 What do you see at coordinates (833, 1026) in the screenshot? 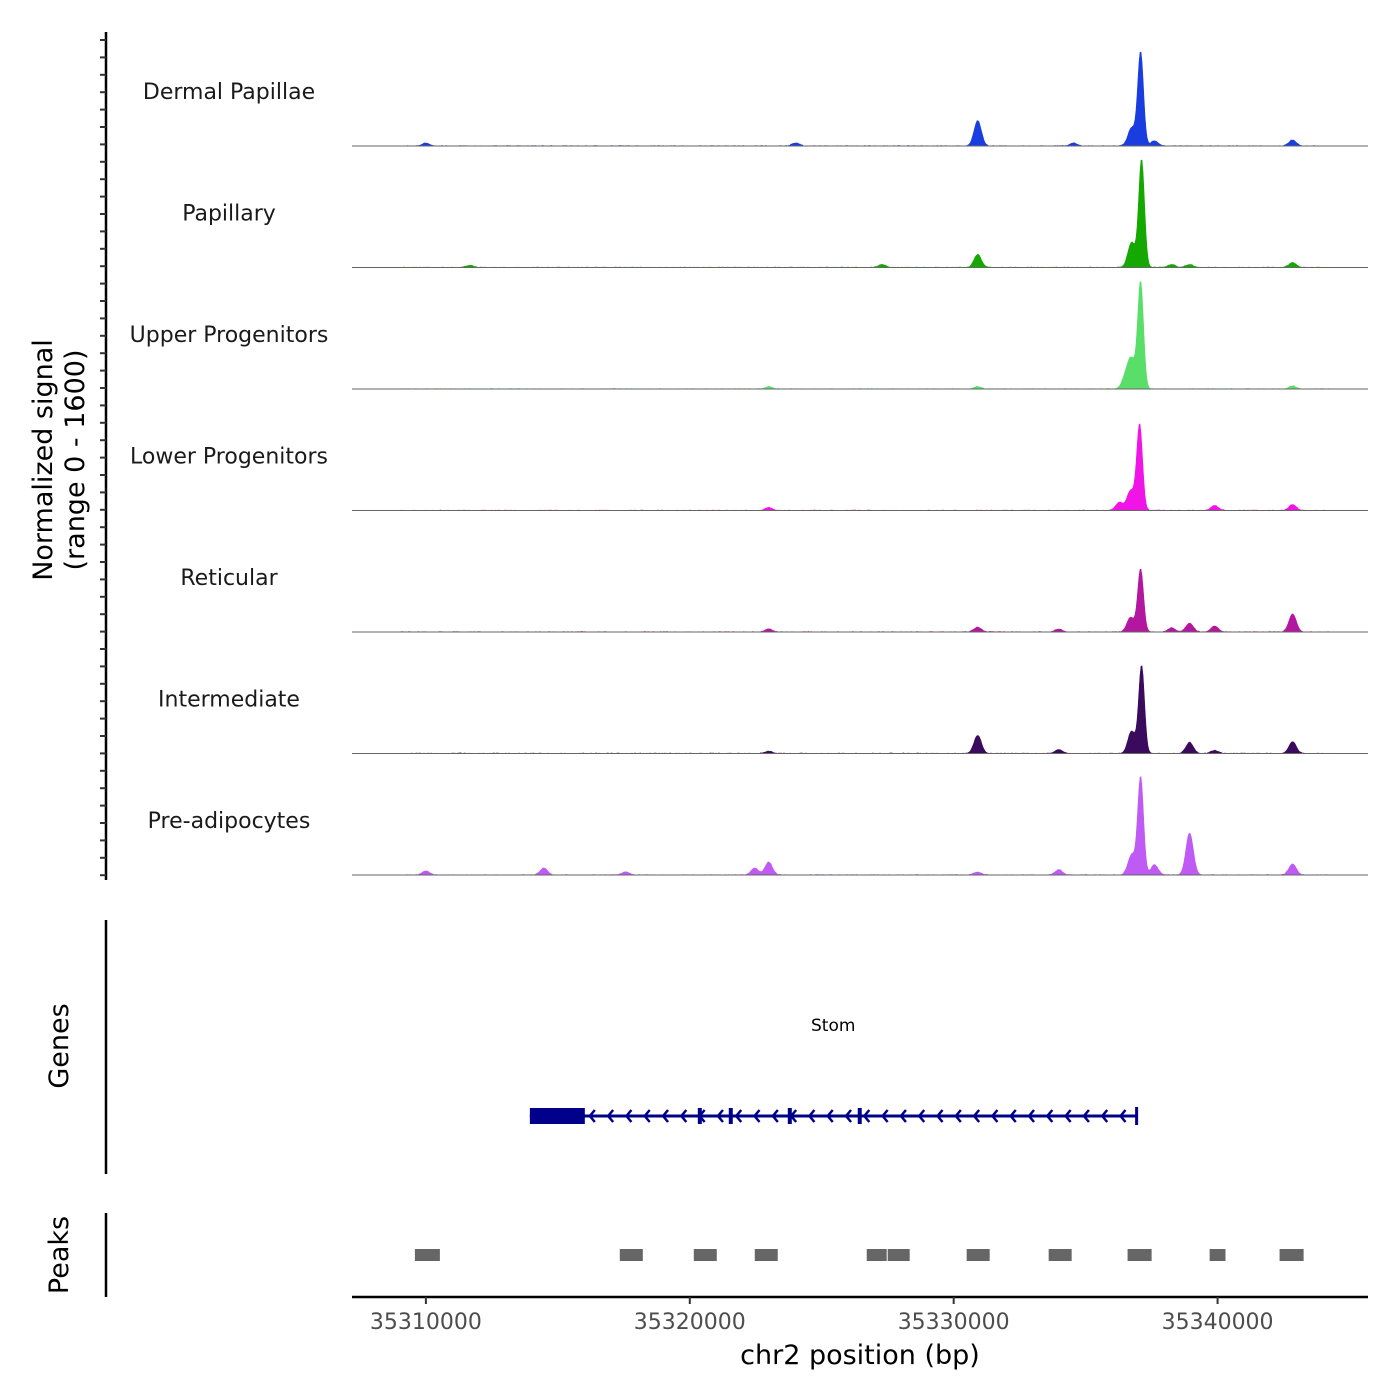
I see `gene-label: Stom` at bounding box center [833, 1026].